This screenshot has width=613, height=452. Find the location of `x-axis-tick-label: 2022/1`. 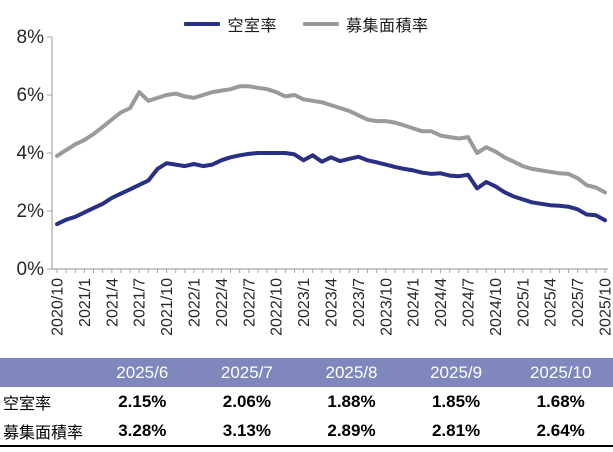

x-axis-tick-label: 2022/1 is located at coordinates (195, 302).